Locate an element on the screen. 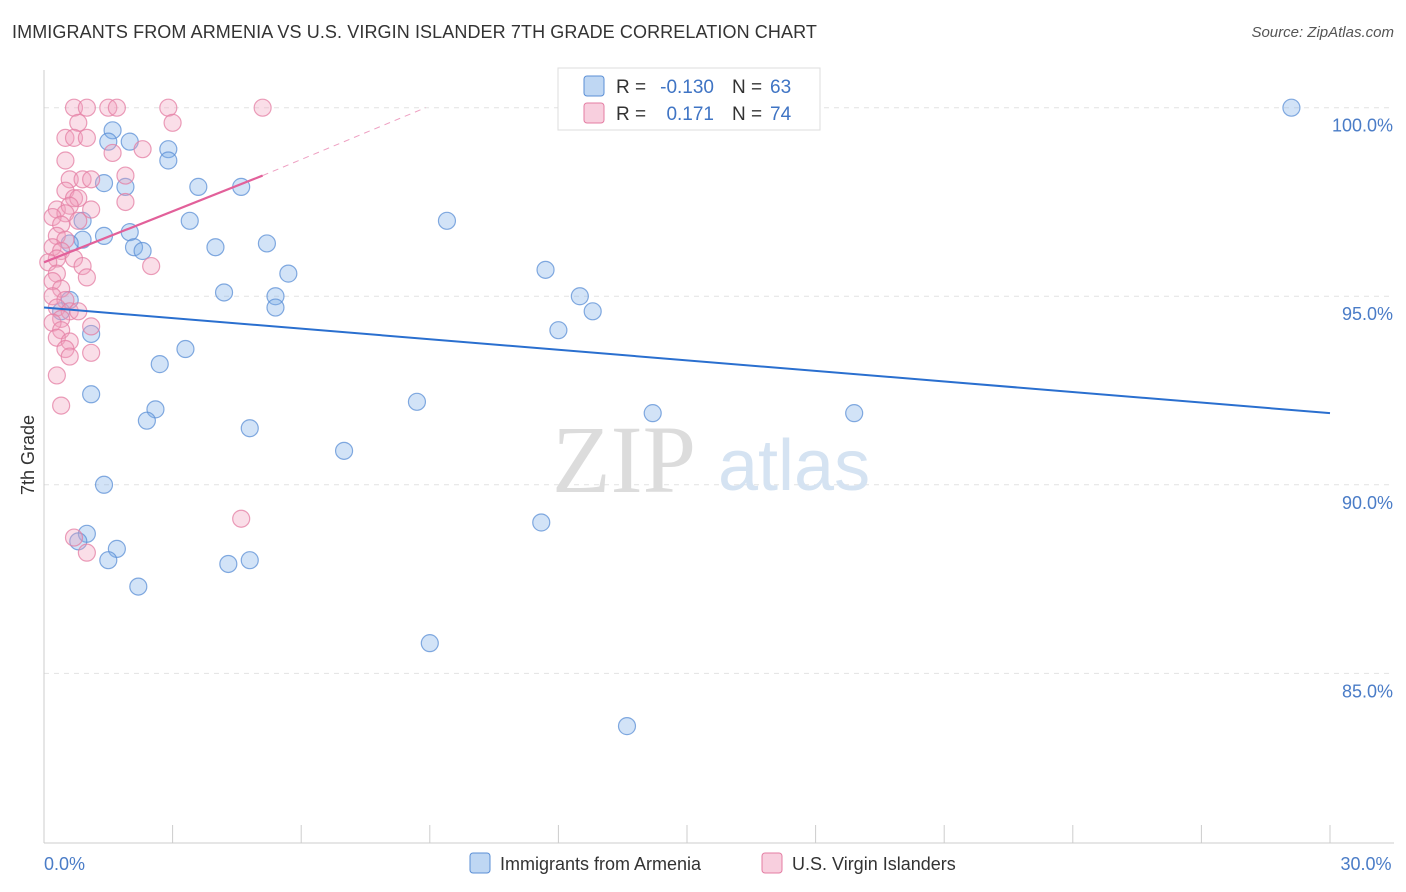  watermark-zip: ZIP is located at coordinates (624, 459).